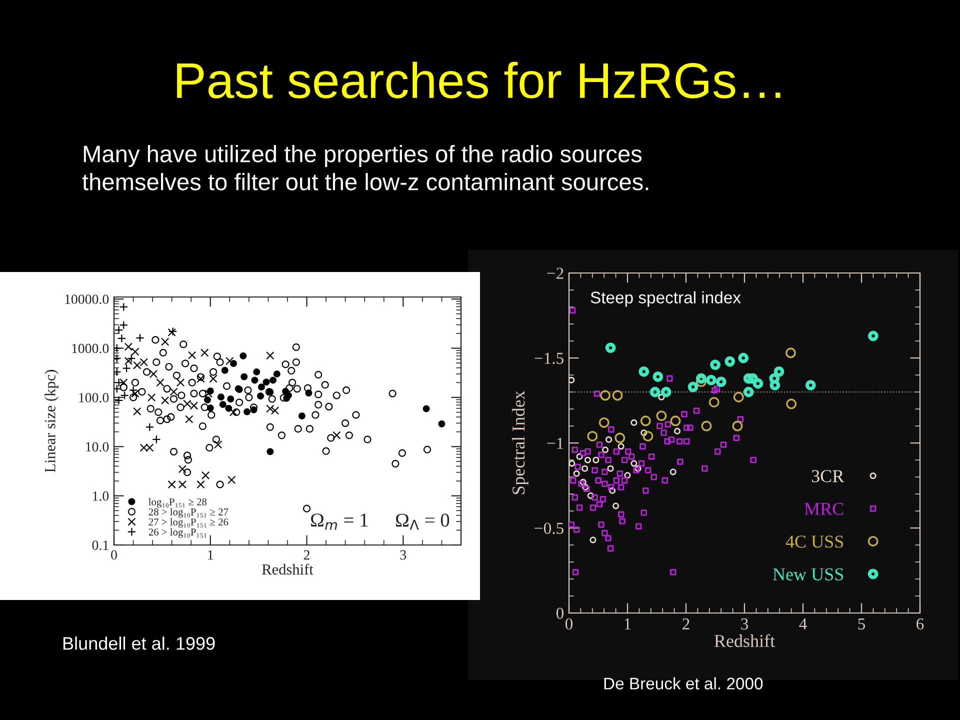 The width and height of the screenshot is (960, 720). What do you see at coordinates (177, 503) in the screenshot?
I see `legend-label: log₁₀P₁₅₁ ≥ 28` at bounding box center [177, 503].